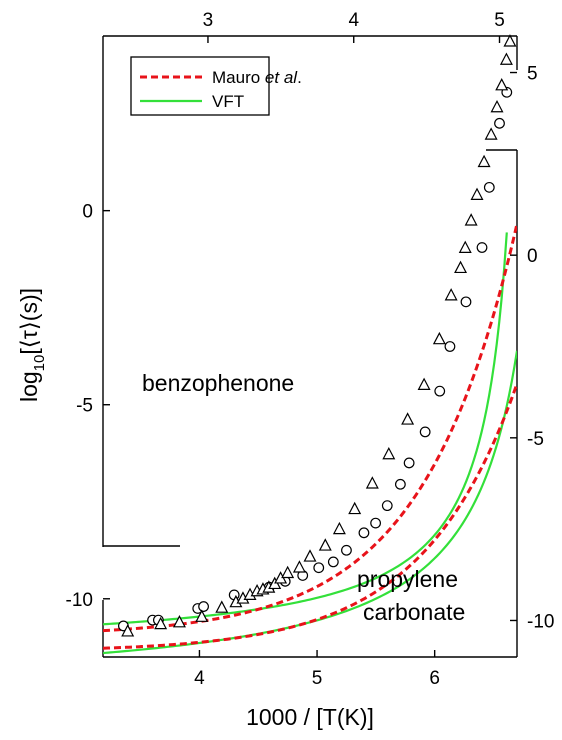 This screenshot has height=740, width=562. I want to click on legend-box, so click(200, 86).